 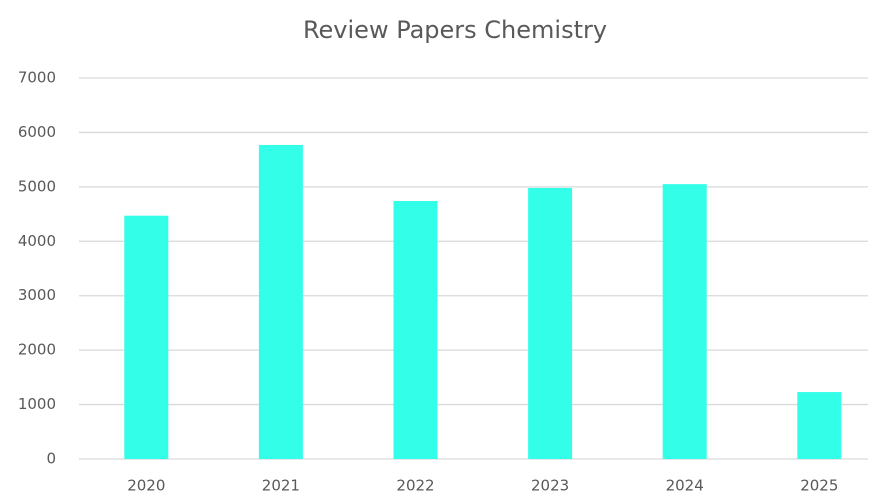 What do you see at coordinates (146, 486) in the screenshot?
I see `x-tick-label: 2020` at bounding box center [146, 486].